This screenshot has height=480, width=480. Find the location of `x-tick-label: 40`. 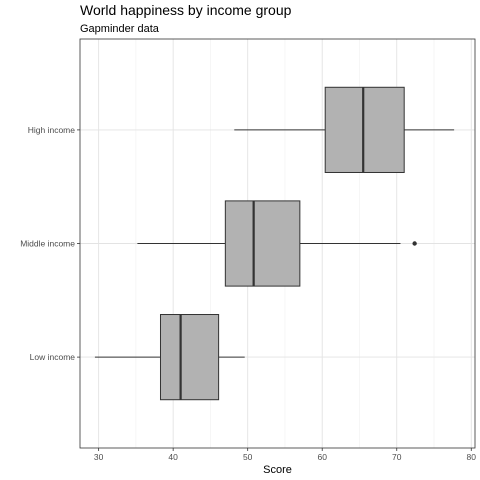

x-tick-label: 40 is located at coordinates (173, 457).